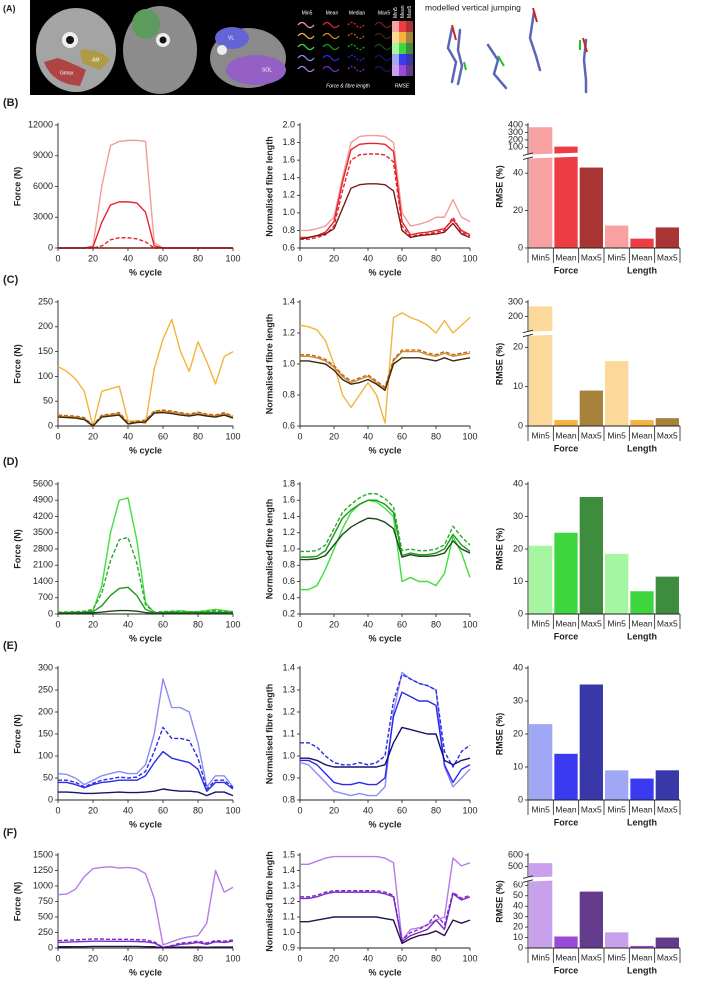 This screenshot has height=992, width=709. I want to click on y-tick-label: 1.2, so click(288, 532).